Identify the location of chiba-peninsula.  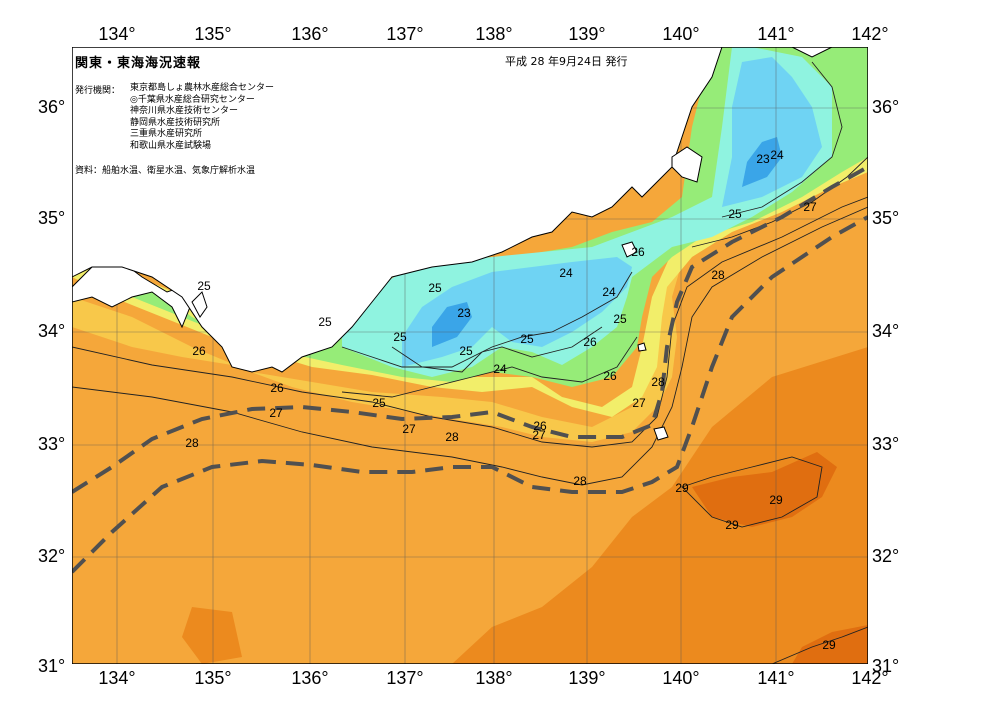
(687, 164).